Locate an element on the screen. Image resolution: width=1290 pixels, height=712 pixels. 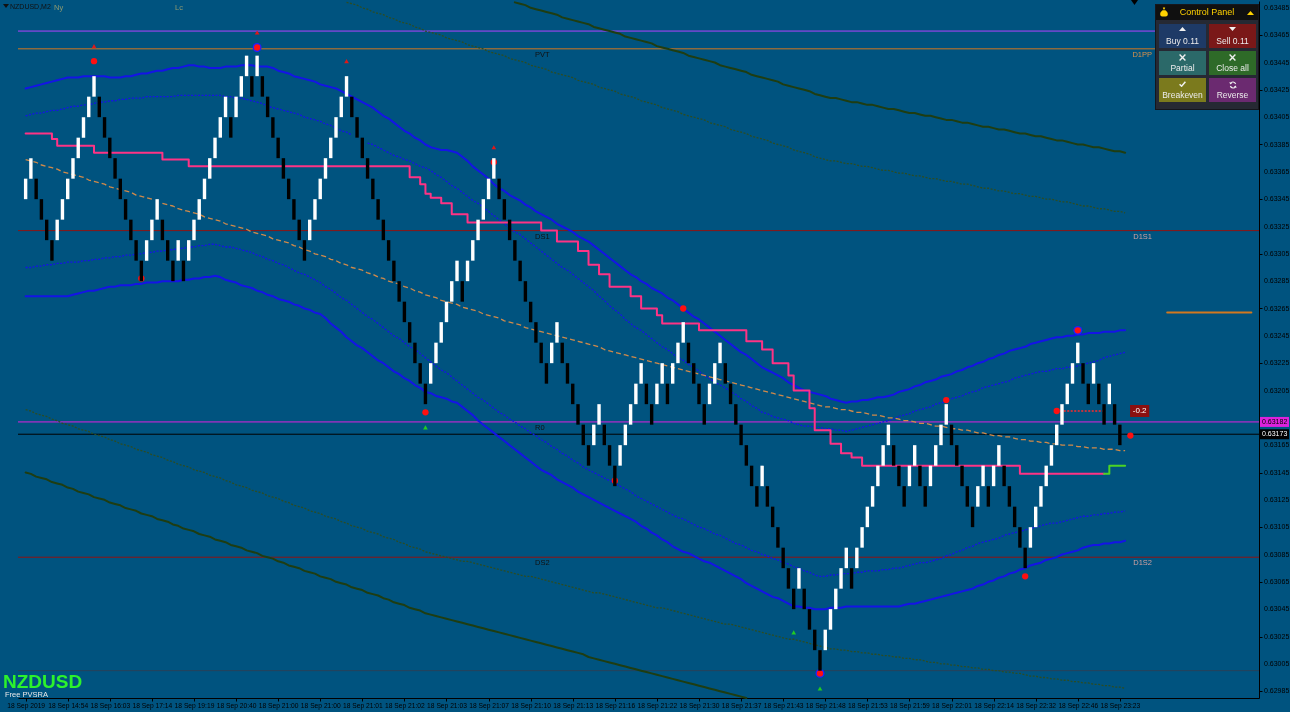
annotation: Breakeven is located at coordinates (1182, 95).